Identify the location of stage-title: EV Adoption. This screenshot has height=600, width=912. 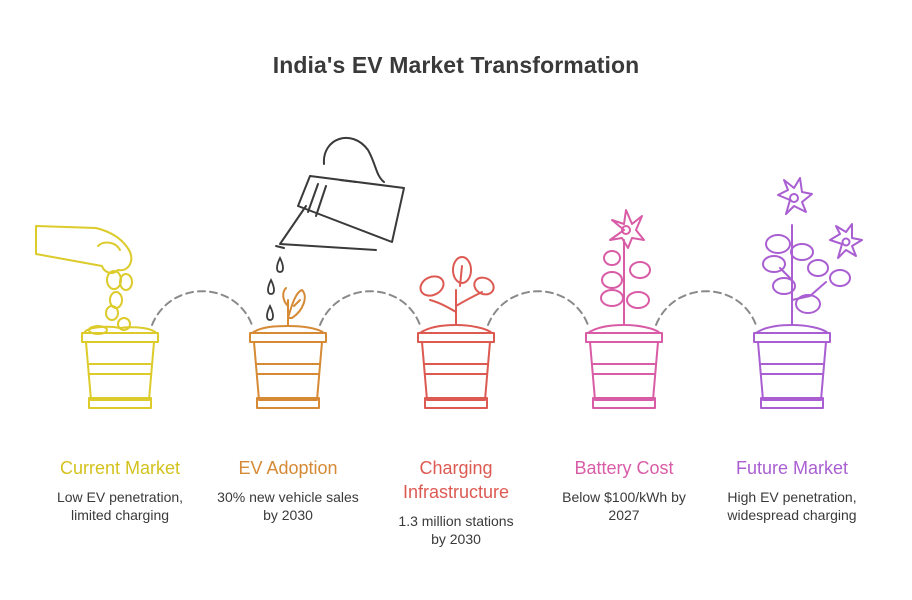
(288, 468).